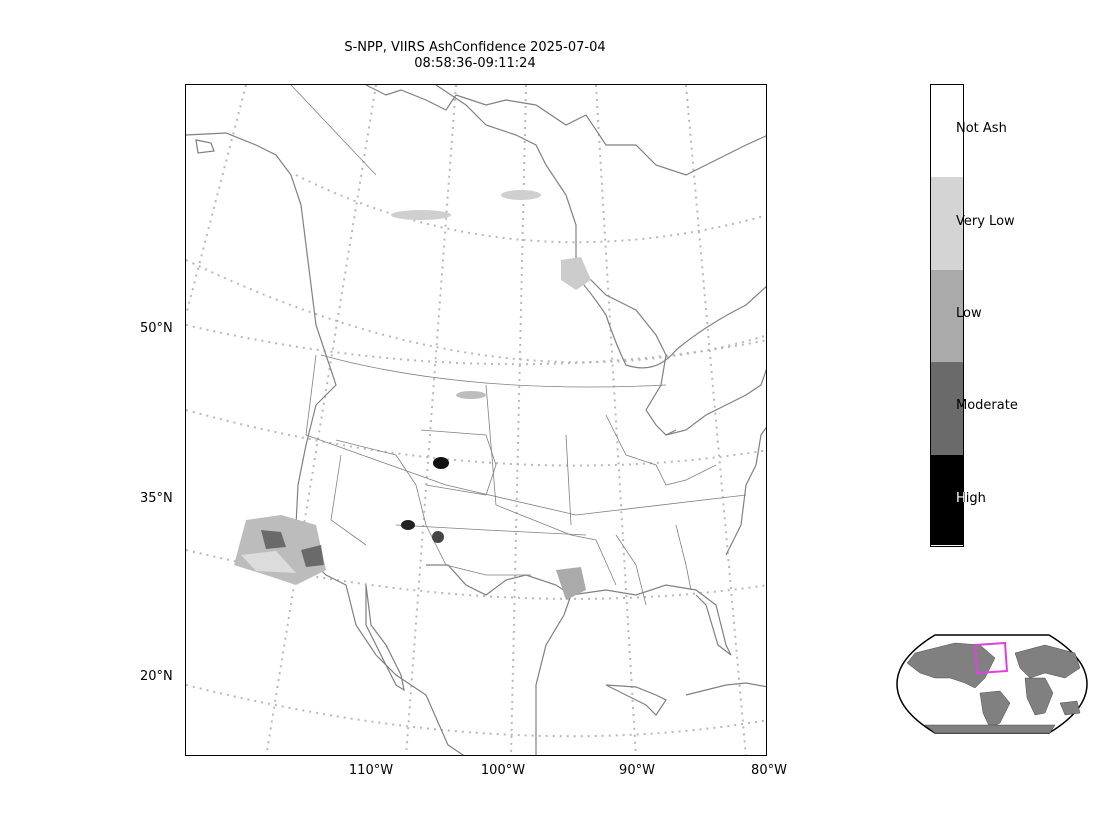 The height and width of the screenshot is (840, 1120). I want to click on lat-label-20: 20°N, so click(156, 676).